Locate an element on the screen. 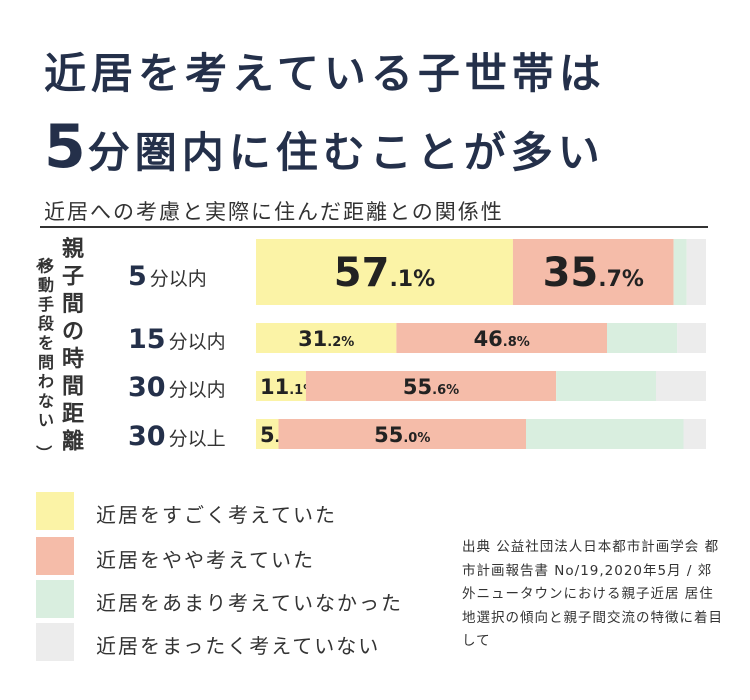  chart-subtitle: 近居への考慮と実際に住んだ距離との関係性 is located at coordinates (274, 212).